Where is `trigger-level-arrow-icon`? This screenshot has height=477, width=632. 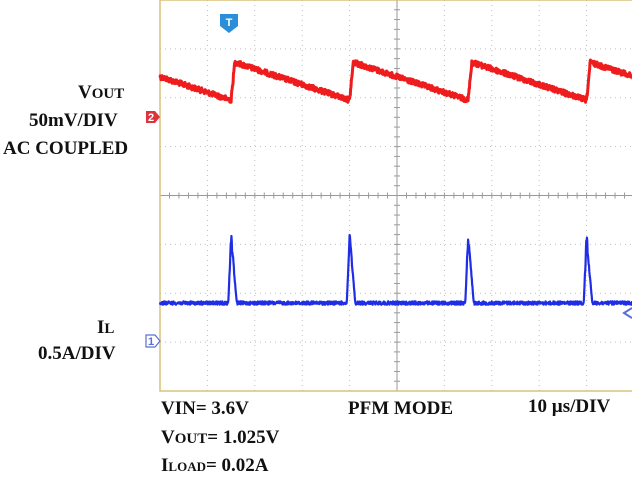
trigger-level-arrow-icon is located at coordinates (627, 313).